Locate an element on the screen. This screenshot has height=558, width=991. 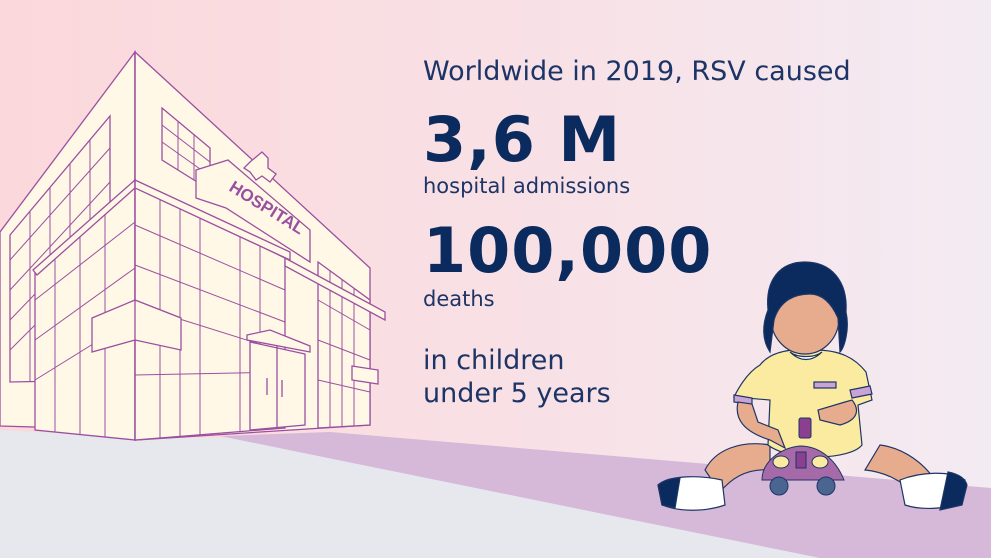
child-playing-icon is located at coordinates (812, 386).